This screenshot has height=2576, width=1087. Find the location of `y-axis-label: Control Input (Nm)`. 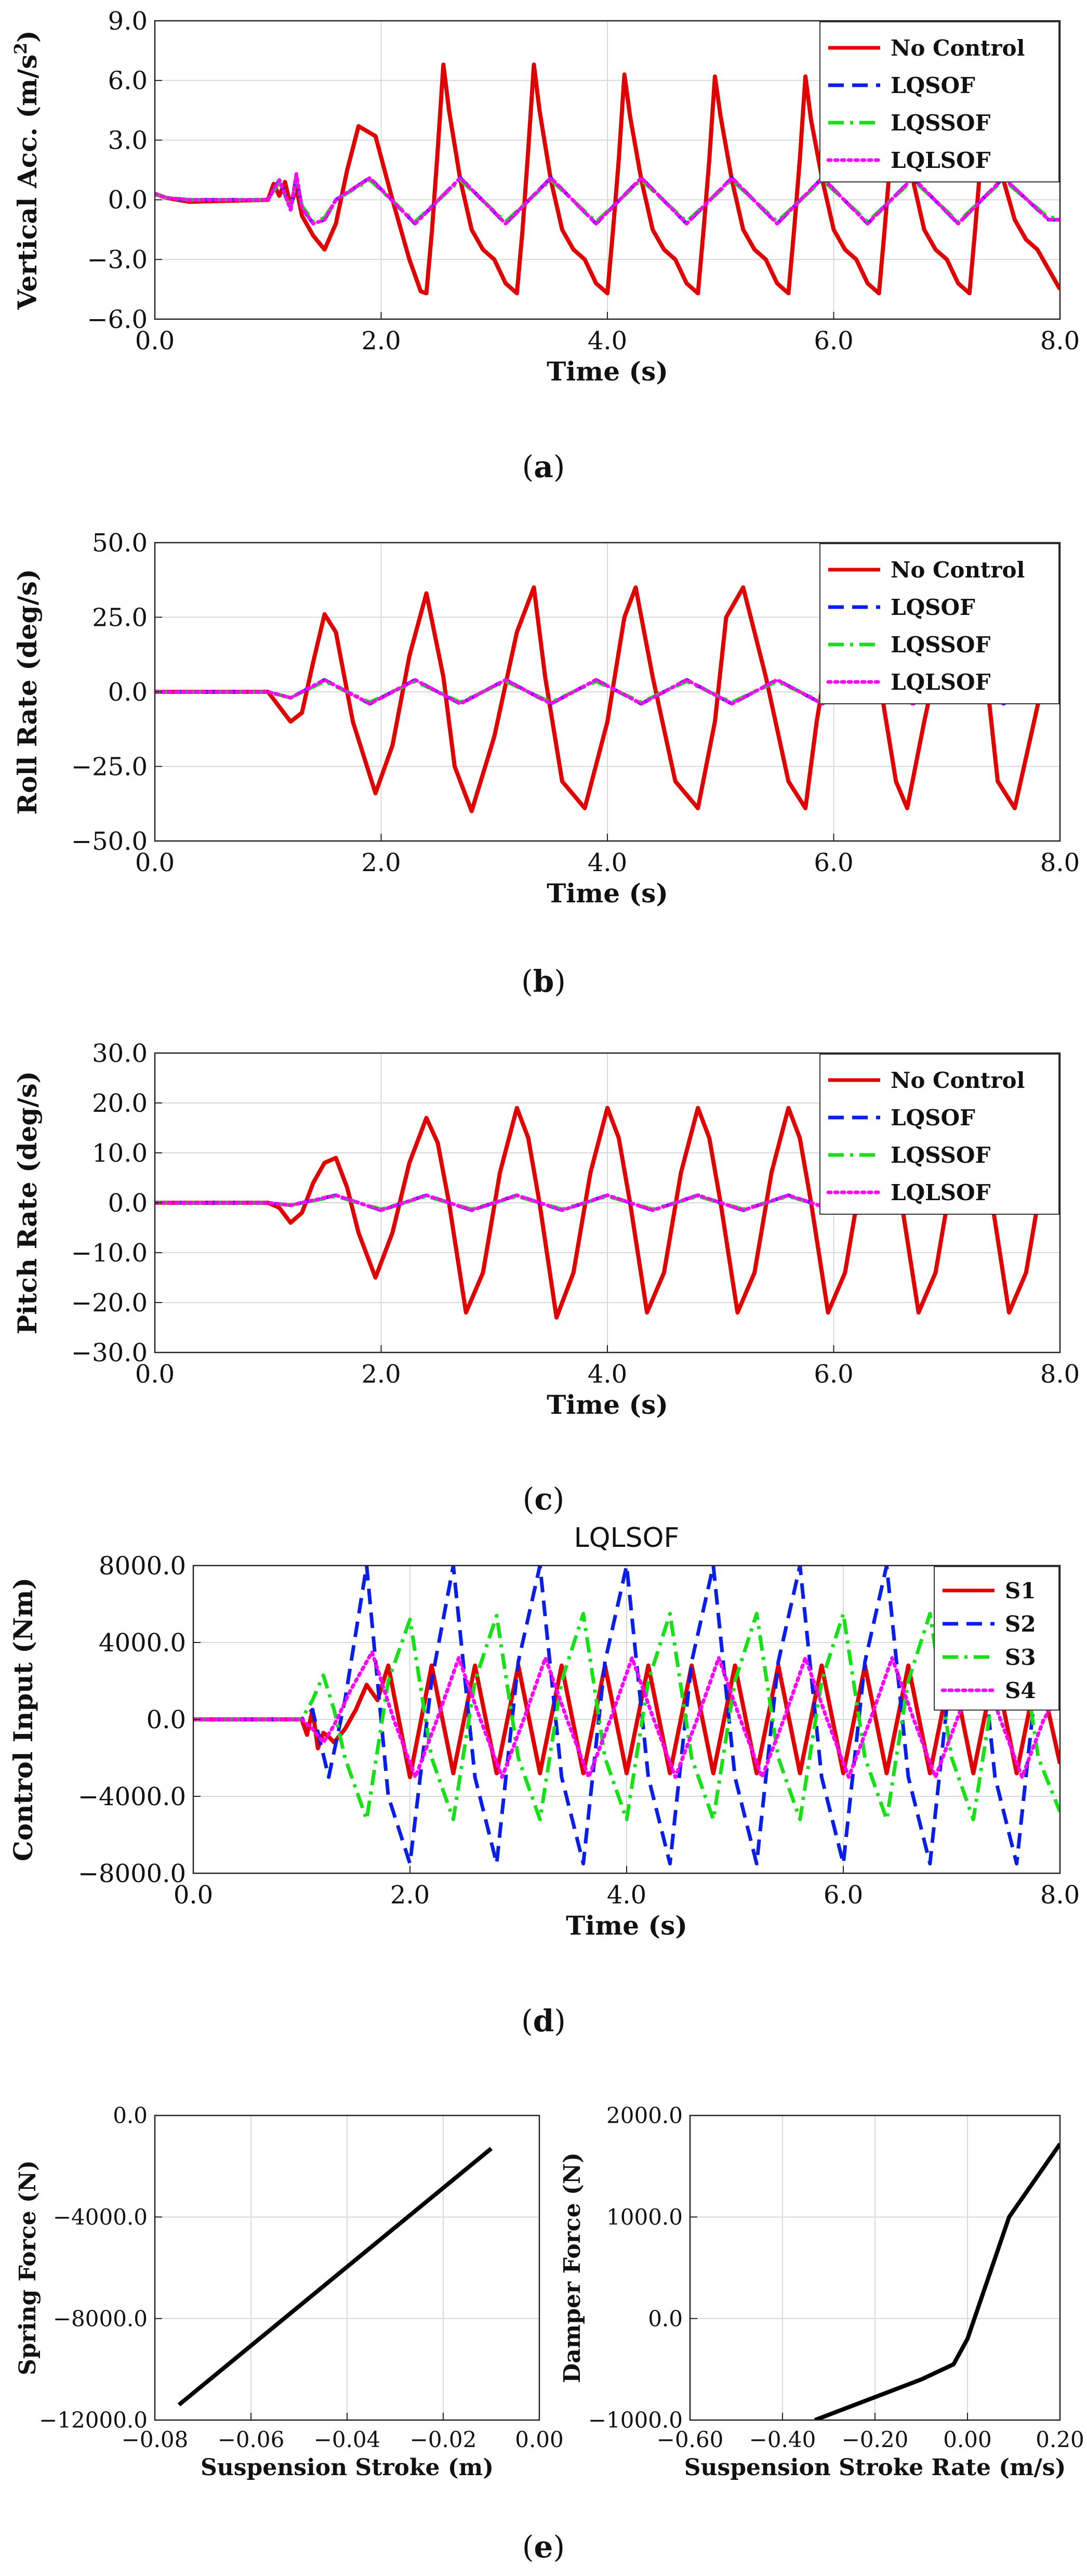

y-axis-label: Control Input (Nm) is located at coordinates (23, 1720).